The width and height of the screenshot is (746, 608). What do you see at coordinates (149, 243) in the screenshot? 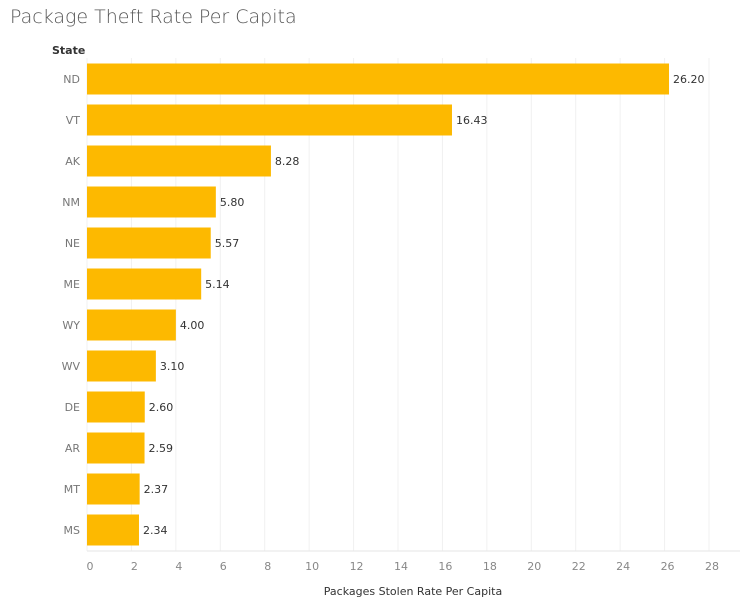
I see `bar-ne` at bounding box center [149, 243].